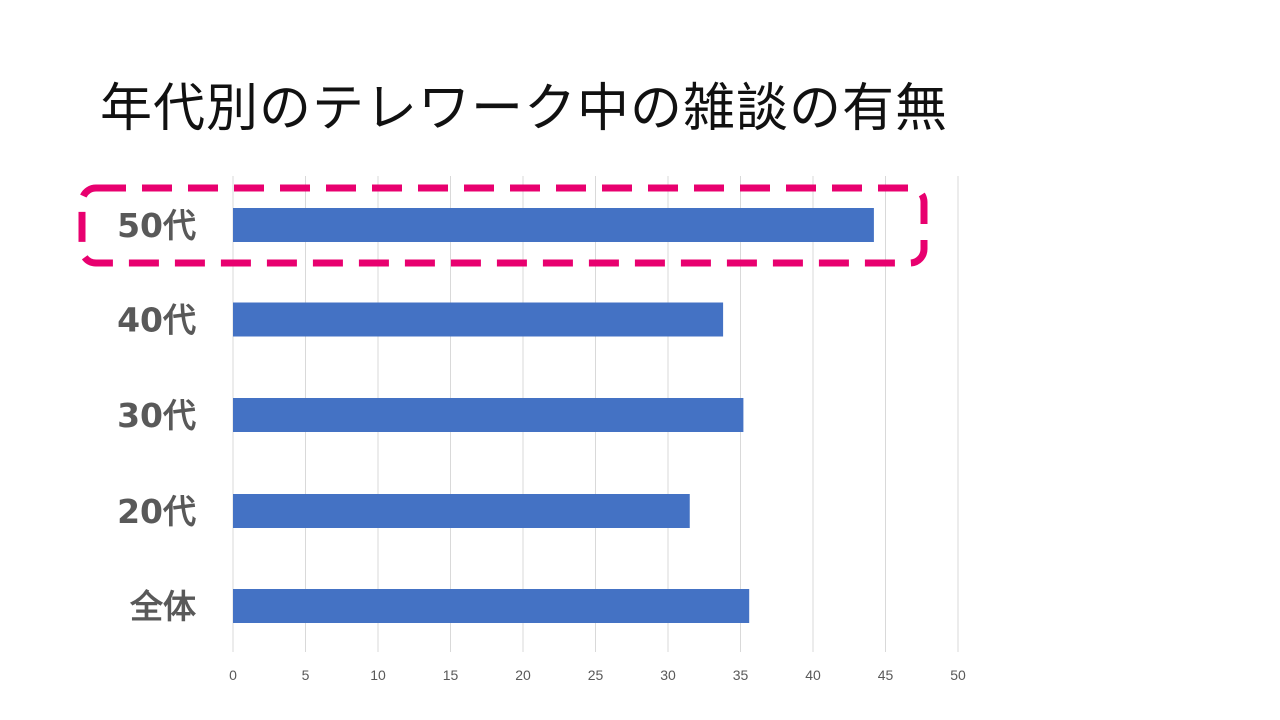 Image resolution: width=1280 pixels, height=720 pixels. I want to click on highlight-layer, so click(503, 225).